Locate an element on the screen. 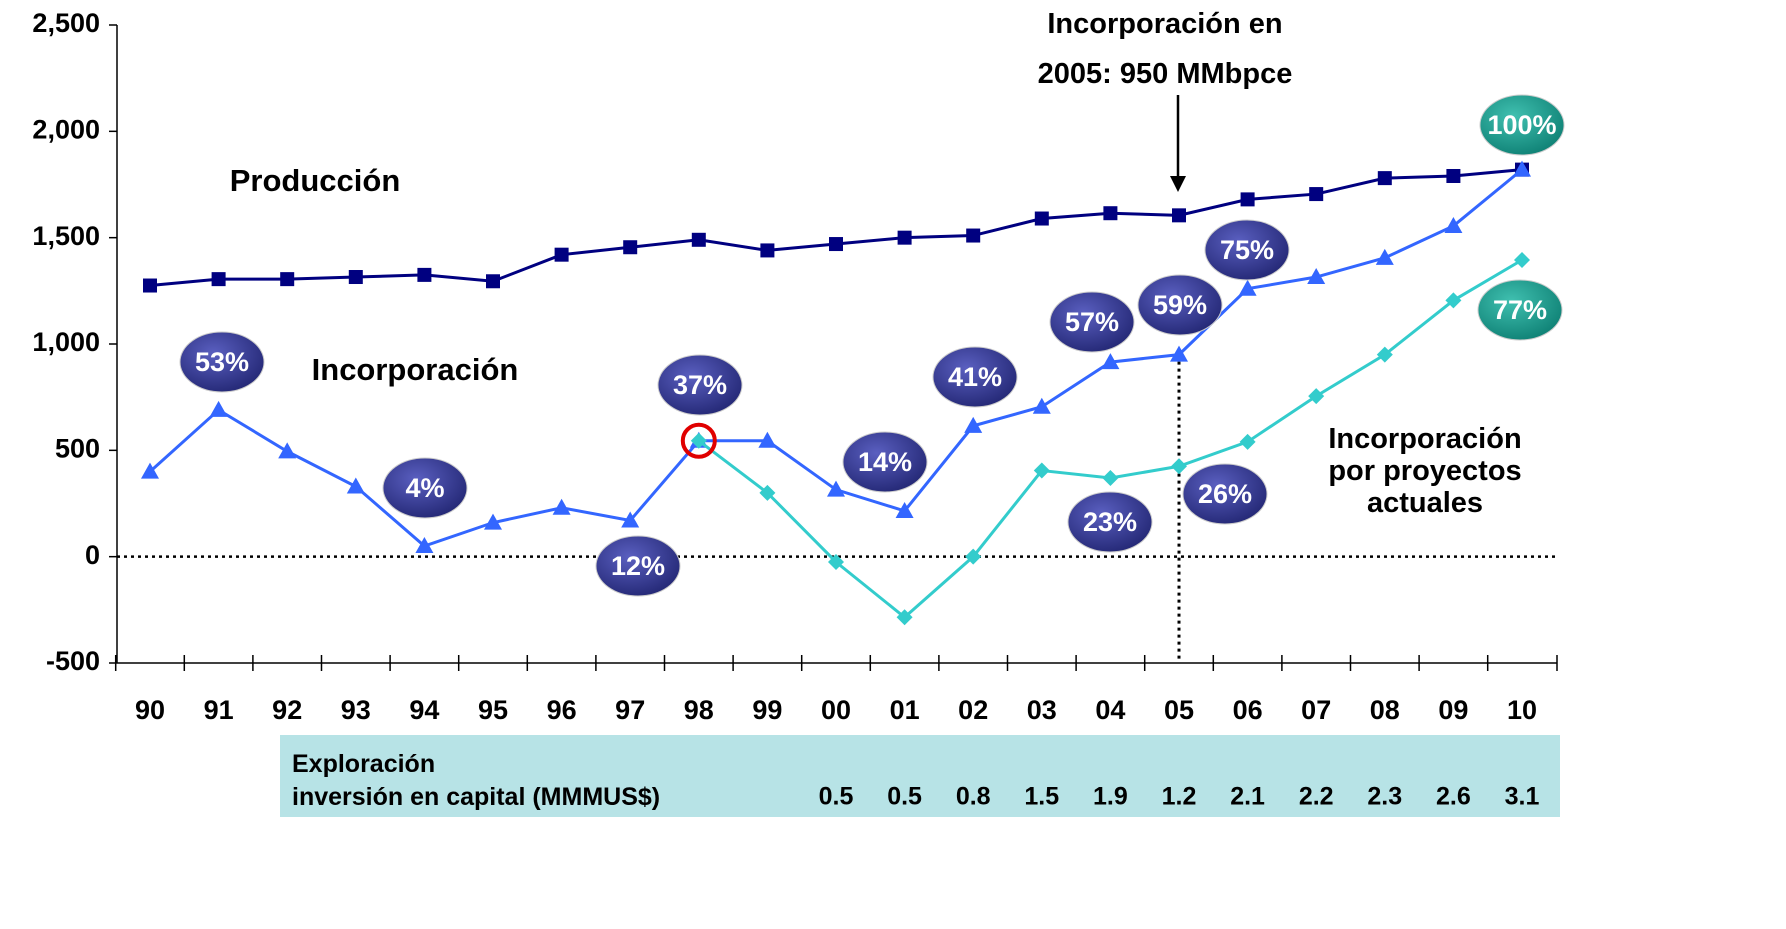 This screenshot has width=1786, height=929. percent-label: 14% is located at coordinates (885, 462).